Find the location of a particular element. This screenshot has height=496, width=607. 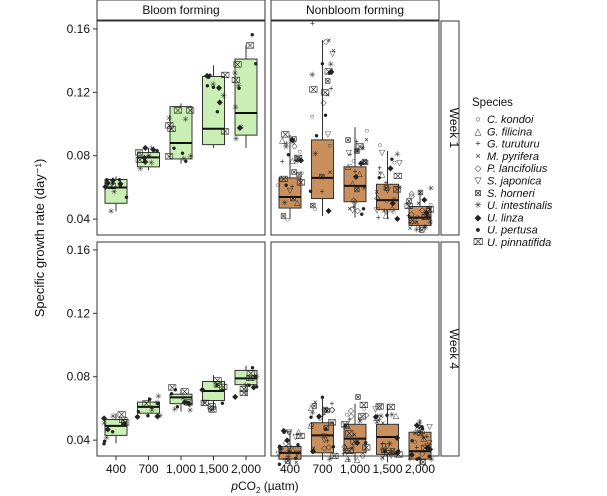

panel-week1-bloom is located at coordinates (181, 128).